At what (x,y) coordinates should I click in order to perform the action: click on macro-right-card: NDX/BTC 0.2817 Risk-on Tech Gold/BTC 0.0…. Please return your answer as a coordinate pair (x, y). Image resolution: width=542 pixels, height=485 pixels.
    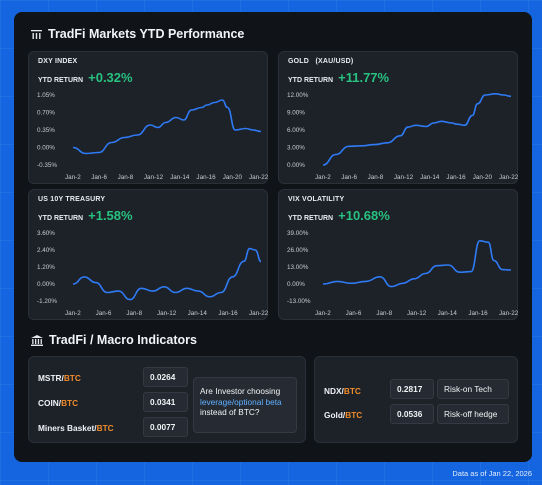
    Looking at the image, I should click on (416, 399).